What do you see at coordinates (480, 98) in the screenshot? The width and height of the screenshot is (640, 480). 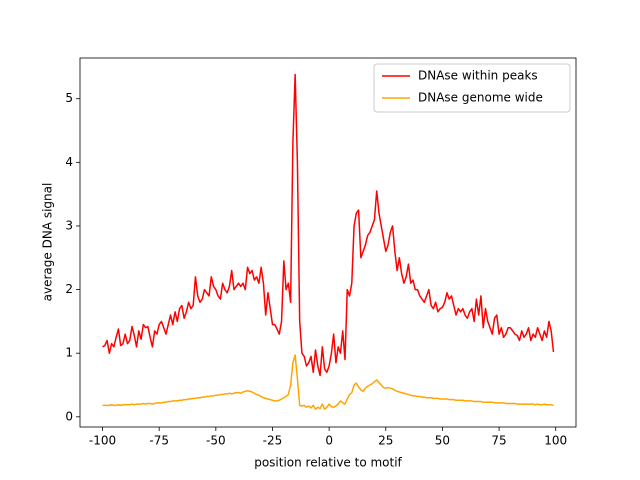 I see `legend-label: DNAse genome wide` at bounding box center [480, 98].